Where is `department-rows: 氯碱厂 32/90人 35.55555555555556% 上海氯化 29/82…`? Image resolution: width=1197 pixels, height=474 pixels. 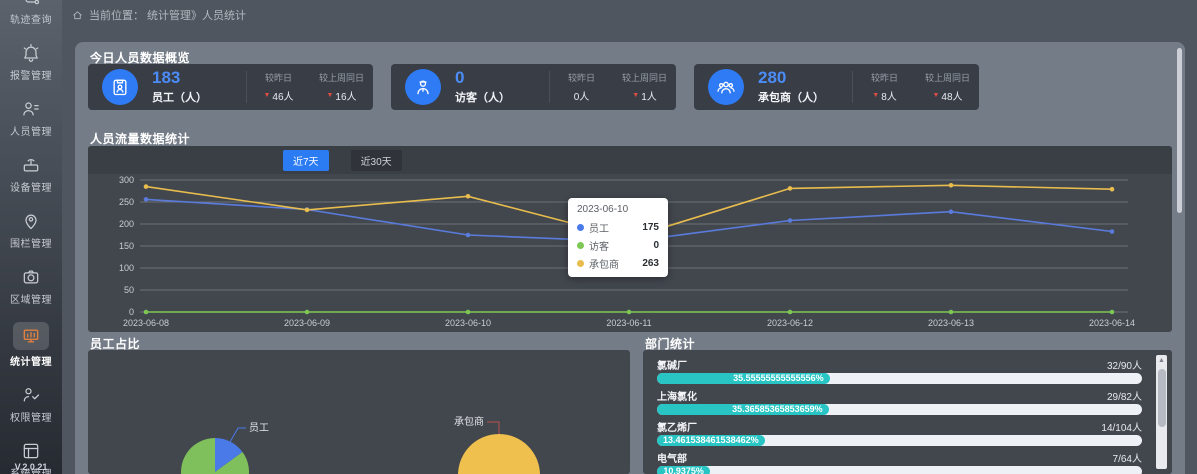 department-rows: 氯碱厂 32/90人 35.55555555555556% 上海氯化 29/82… is located at coordinates (899, 416).